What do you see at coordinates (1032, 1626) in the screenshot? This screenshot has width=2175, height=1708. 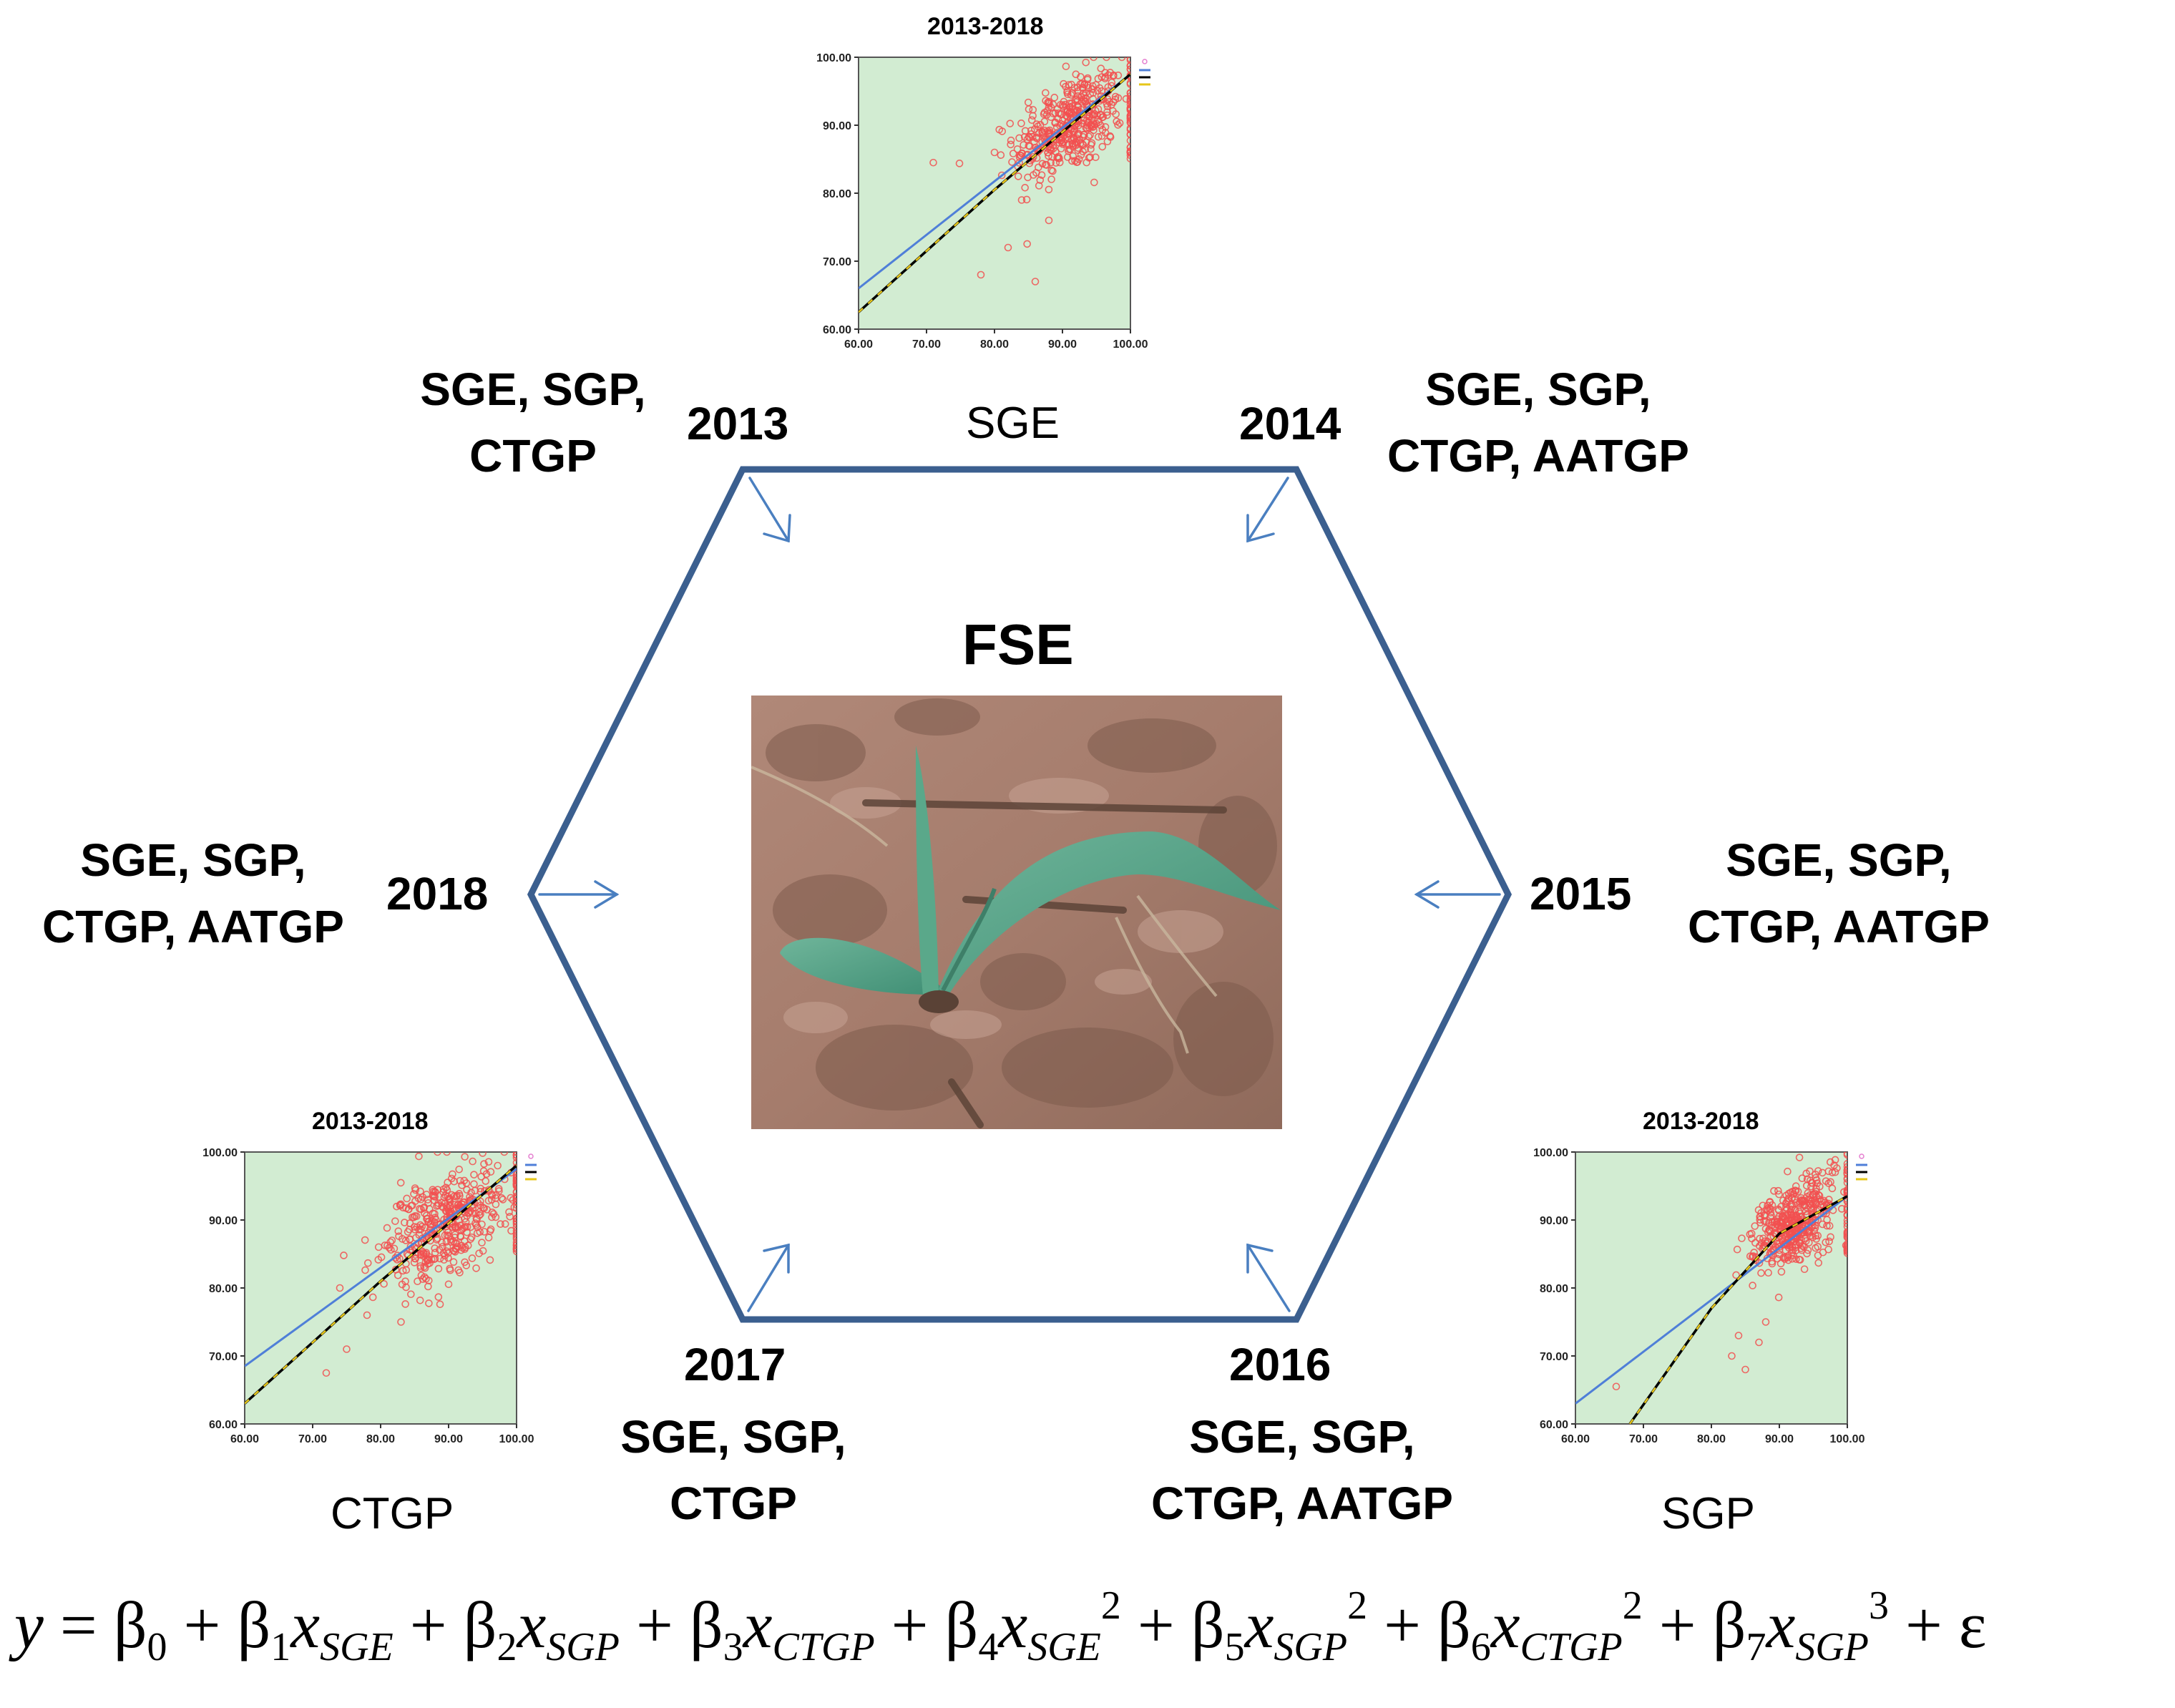 I see `eq-term4: β4xSGE2` at bounding box center [1032, 1626].